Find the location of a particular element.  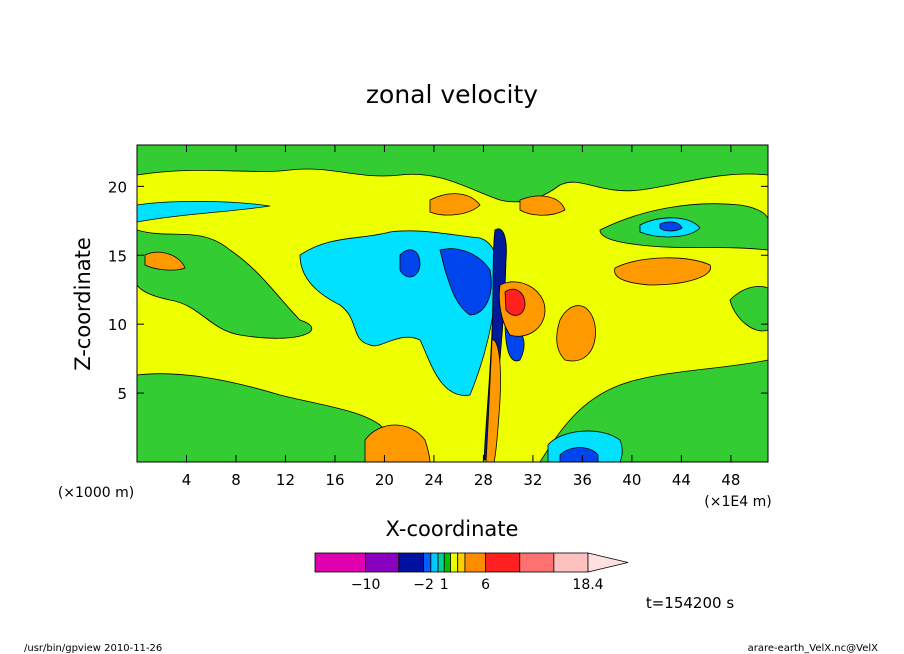

contour-green-top is located at coordinates (452, 174).